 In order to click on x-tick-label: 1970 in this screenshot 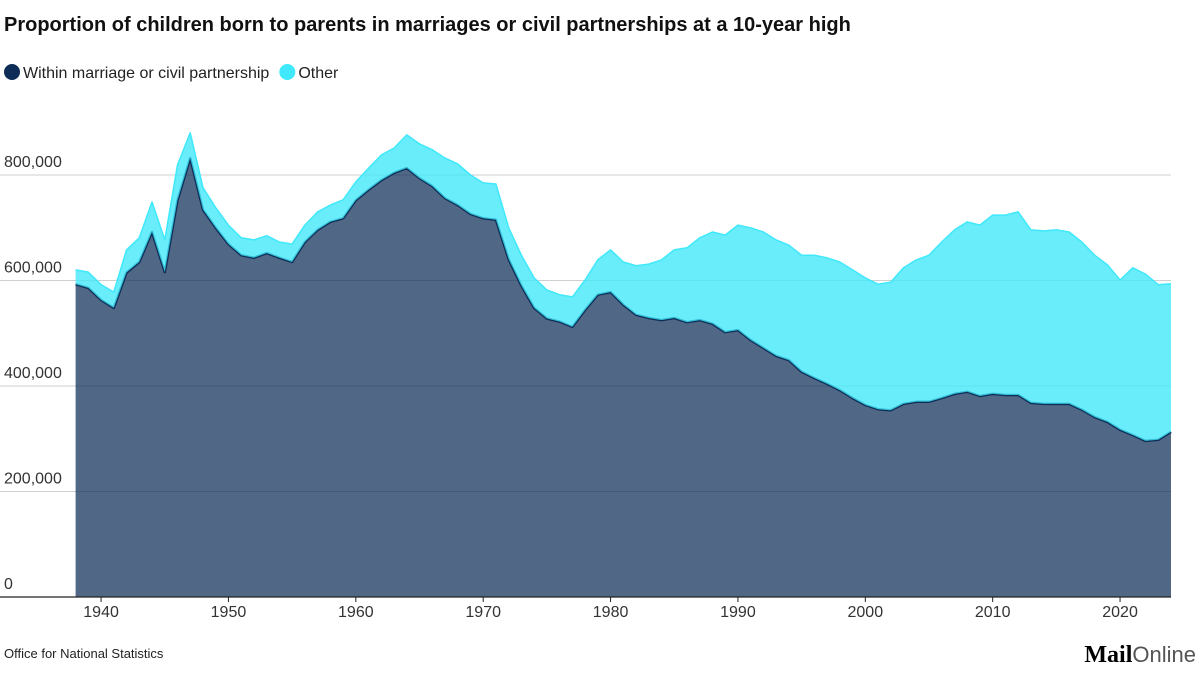, I will do `click(483, 612)`.